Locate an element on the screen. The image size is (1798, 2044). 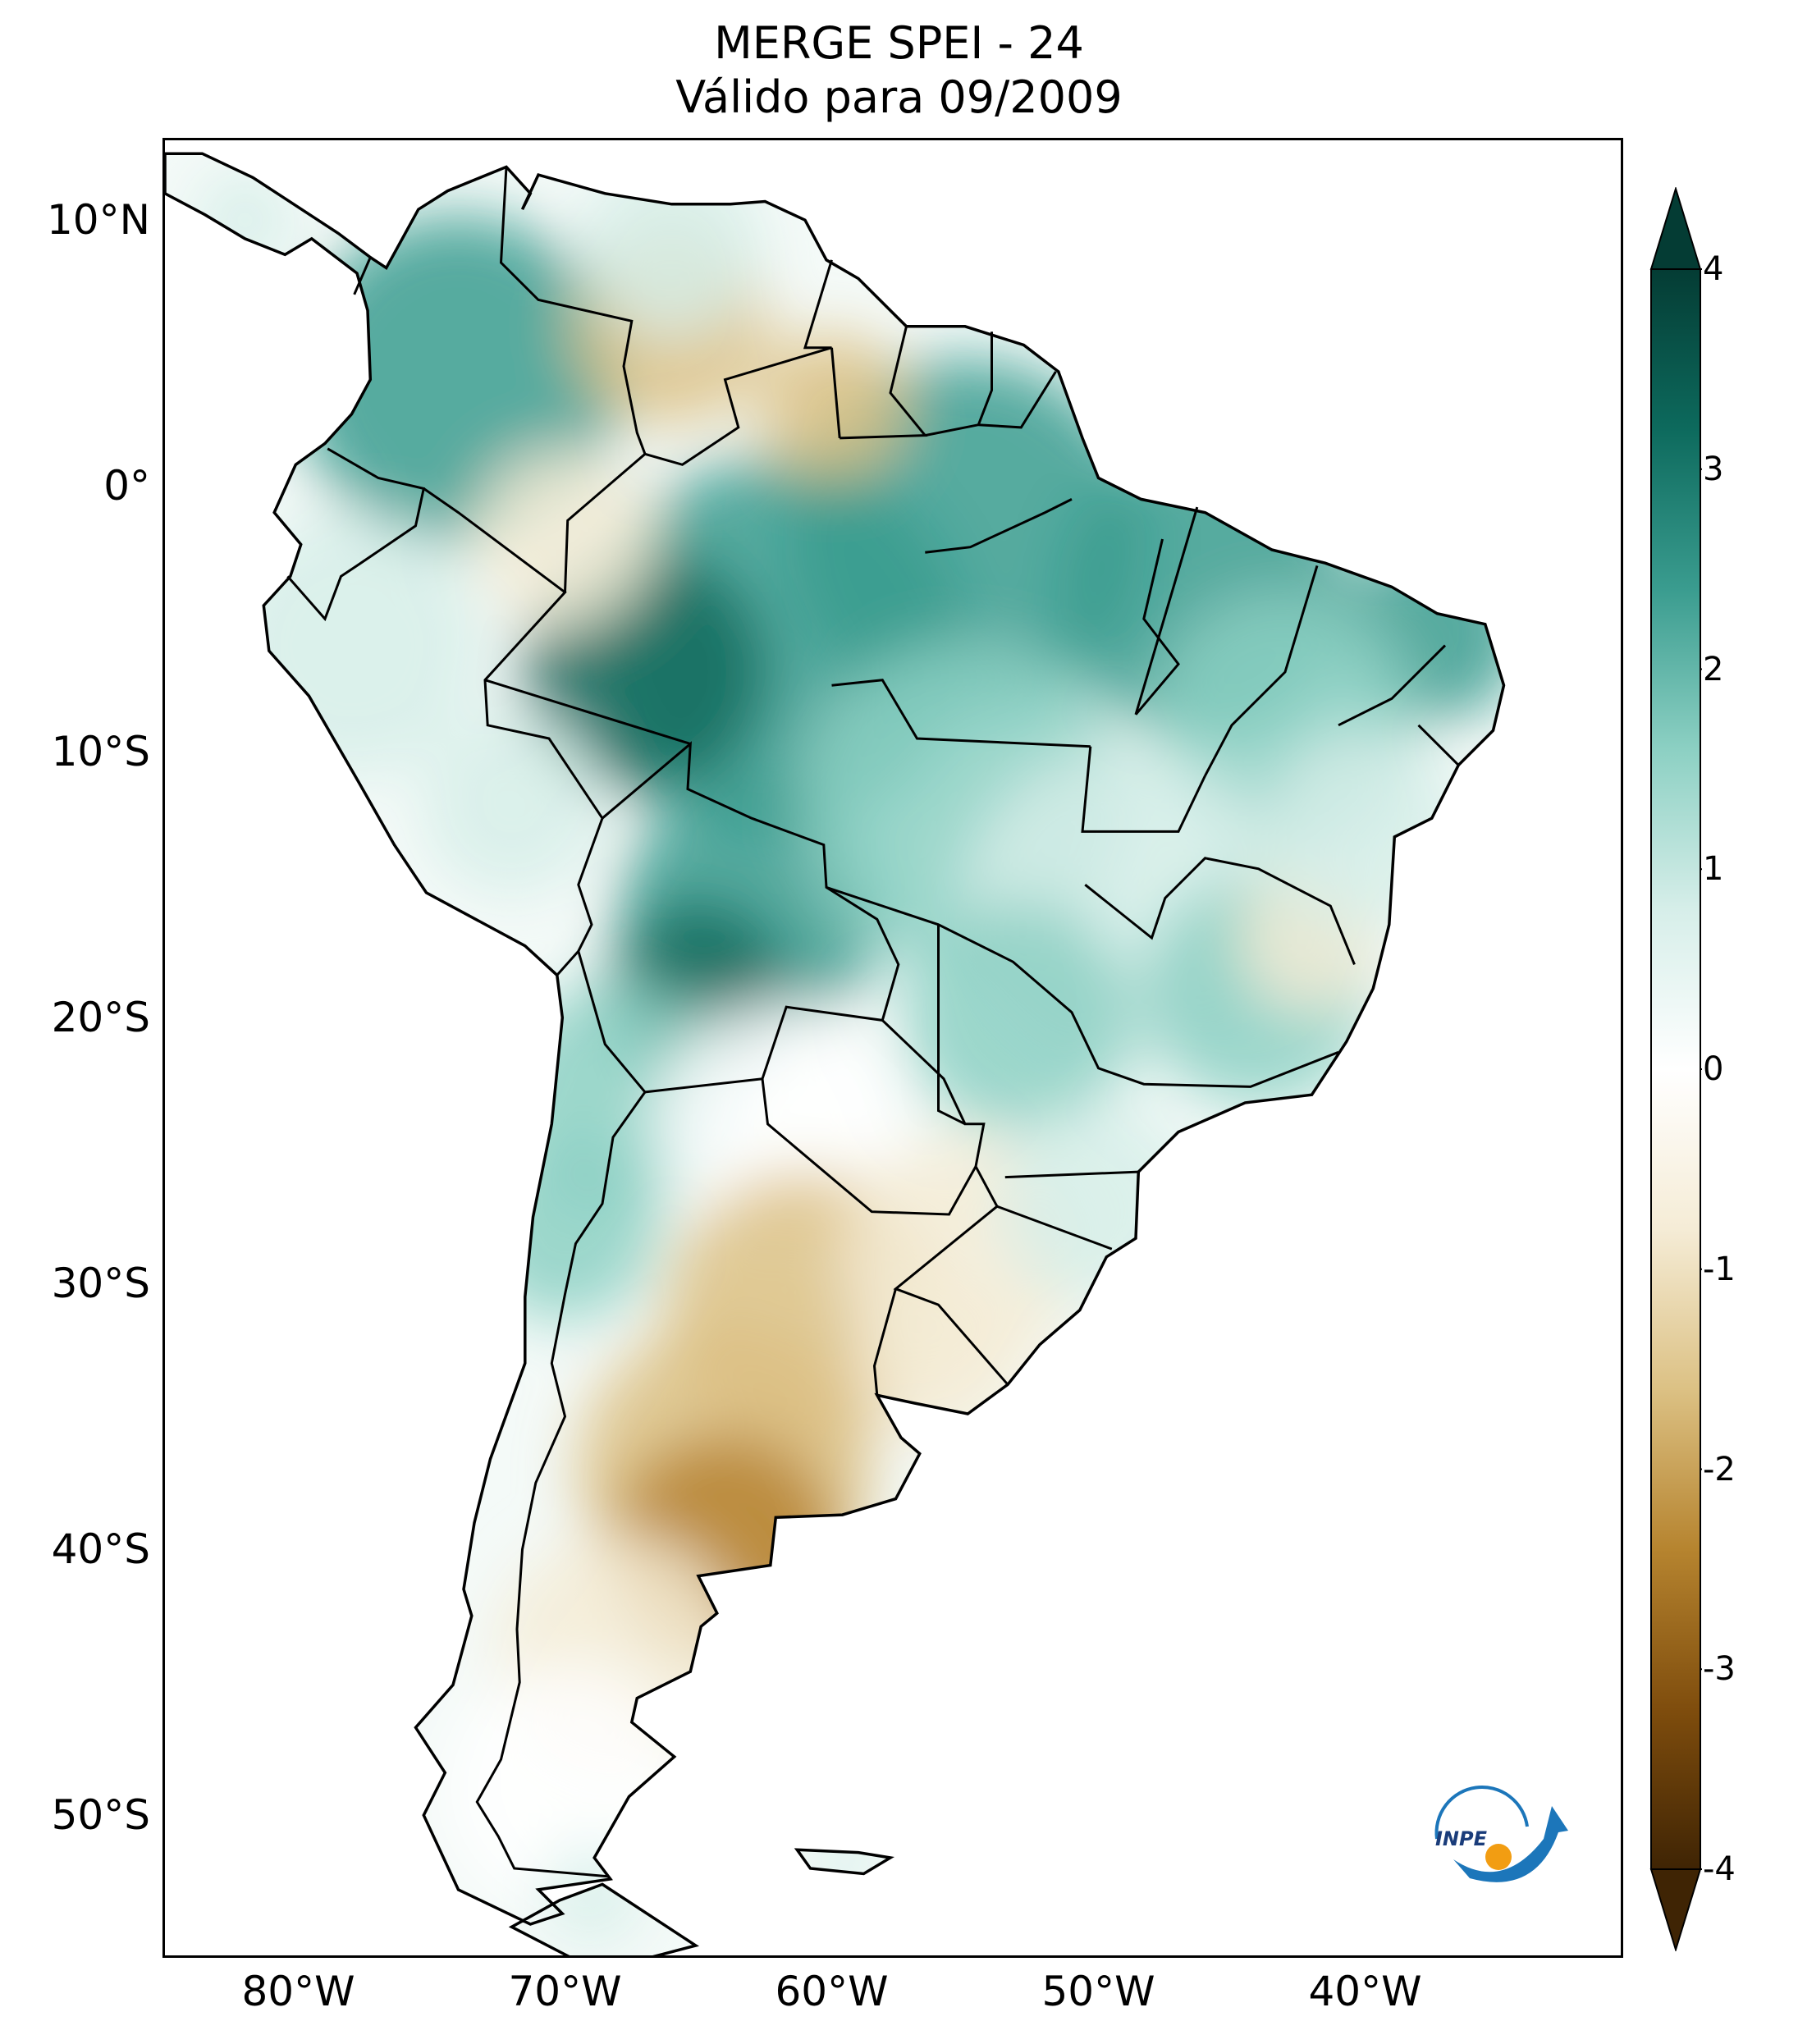
lon-tick-label: 80°W is located at coordinates (298, 1992).